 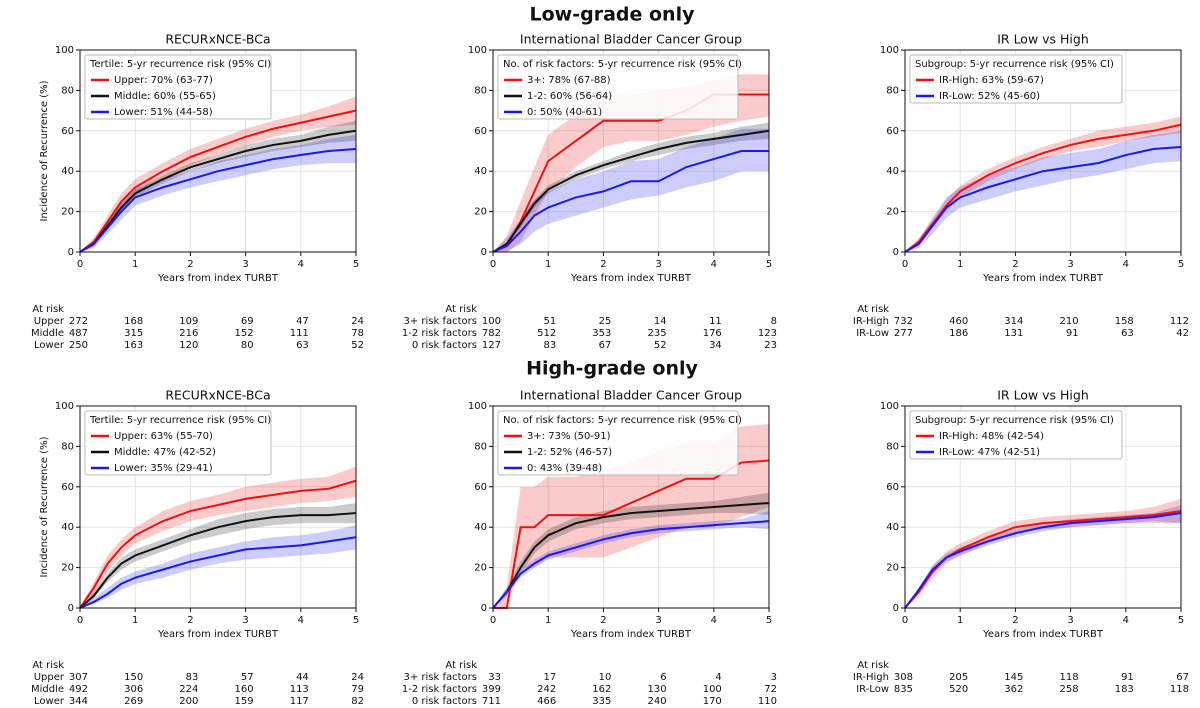 What do you see at coordinates (494, 677) in the screenshot?
I see `risk-count: 33` at bounding box center [494, 677].